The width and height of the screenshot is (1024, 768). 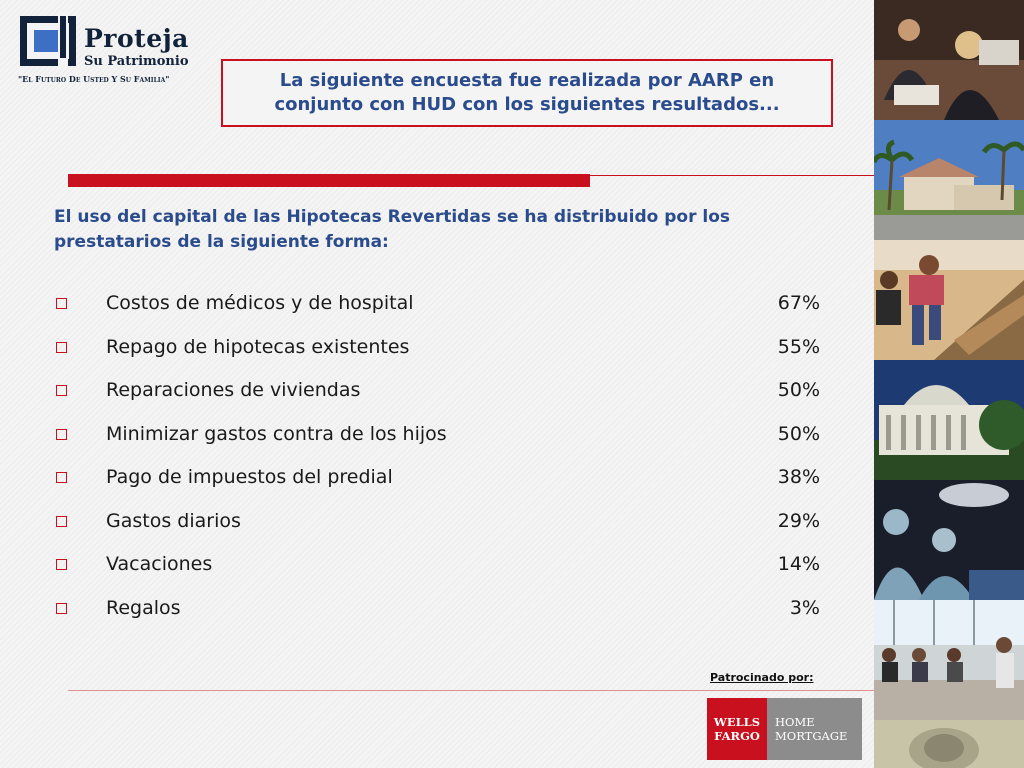 I want to click on list-item: Repago de hipotecas existentes 55%, so click(x=438, y=356).